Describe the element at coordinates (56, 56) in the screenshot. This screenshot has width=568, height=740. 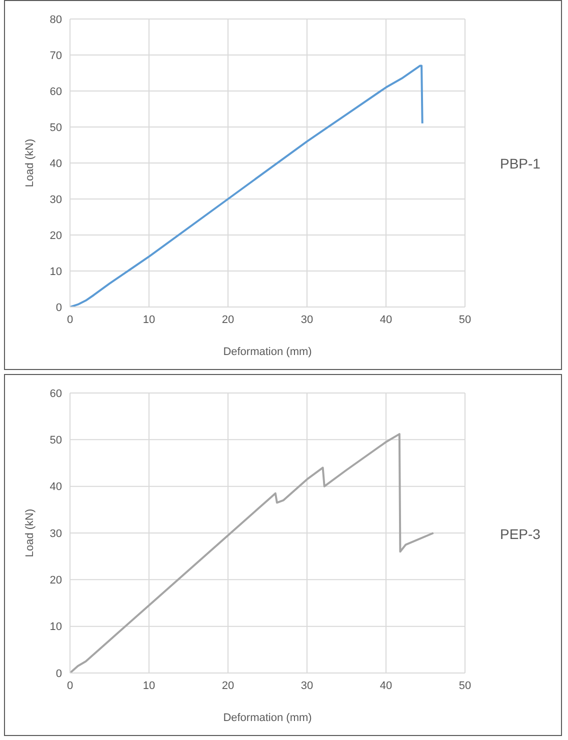
I see `y-tick-label: 70` at that location.